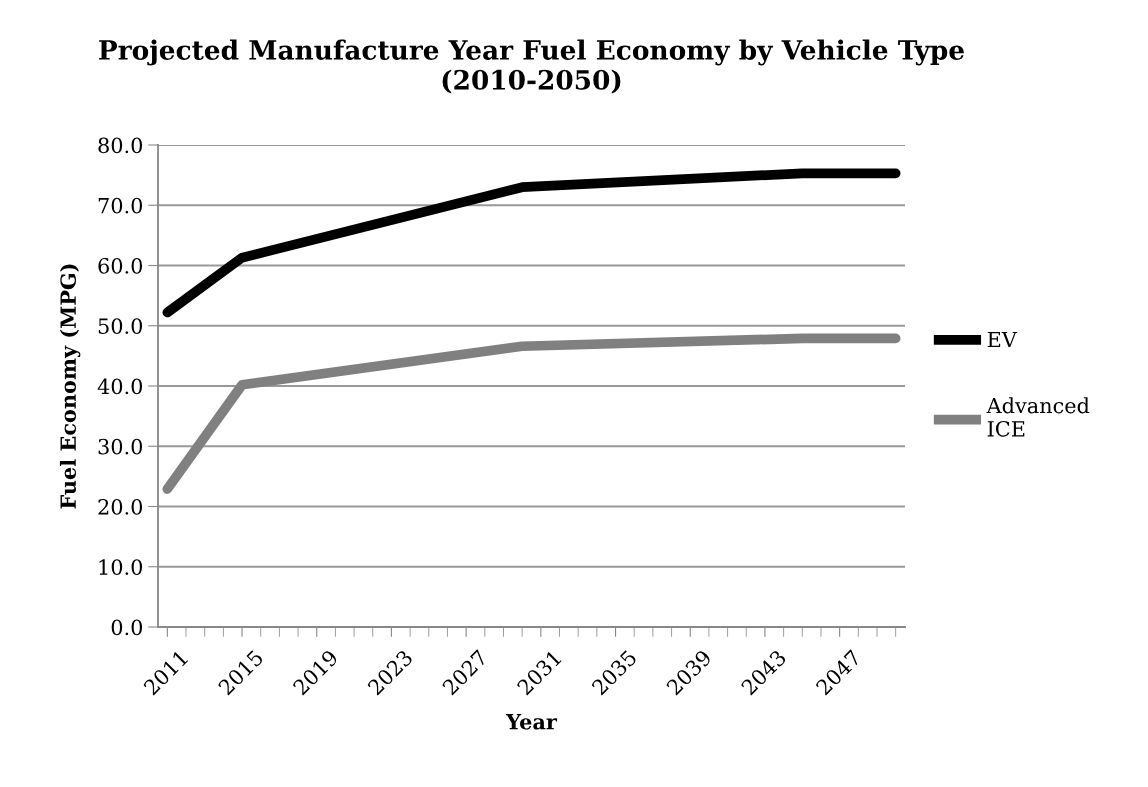 The width and height of the screenshot is (1148, 787). Describe the element at coordinates (120, 205) in the screenshot. I see `y-tick-label: 70.0` at that location.